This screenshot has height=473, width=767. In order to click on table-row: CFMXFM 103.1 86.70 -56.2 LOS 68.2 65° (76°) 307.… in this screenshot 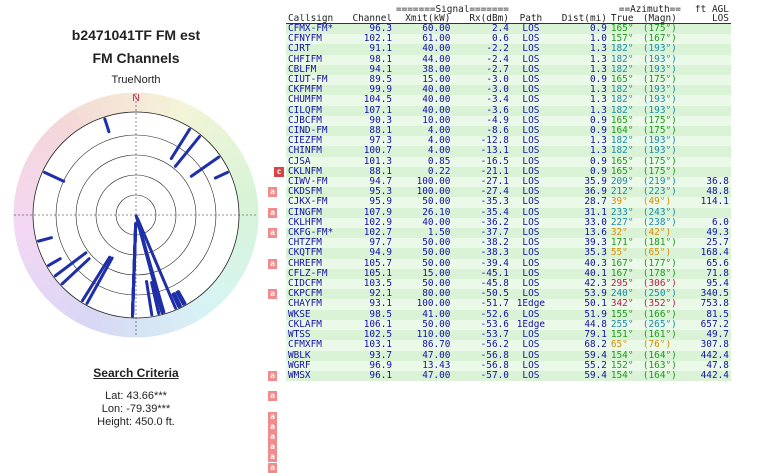, I will do `click(508, 345)`.